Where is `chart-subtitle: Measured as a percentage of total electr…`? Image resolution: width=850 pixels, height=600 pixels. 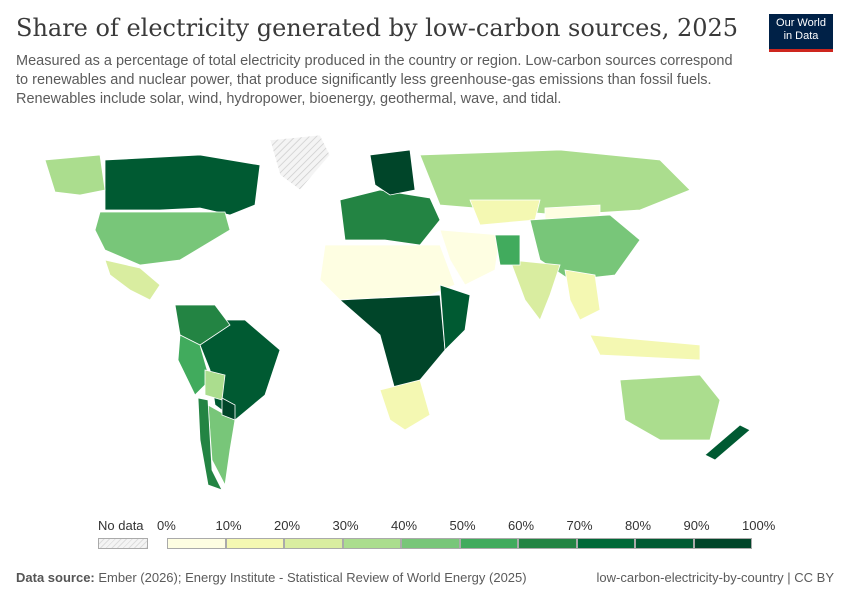
chart-subtitle: Measured as a percentage of total electr… is located at coordinates (374, 80).